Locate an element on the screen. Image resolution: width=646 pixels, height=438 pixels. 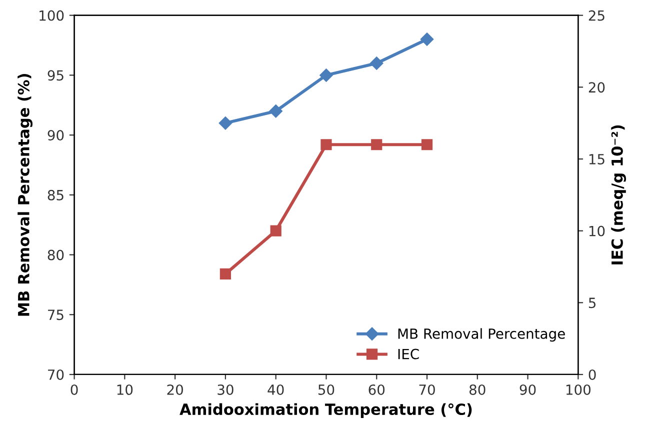
y-axis-title: MB Removal Percentage (%) is located at coordinates (25, 195).